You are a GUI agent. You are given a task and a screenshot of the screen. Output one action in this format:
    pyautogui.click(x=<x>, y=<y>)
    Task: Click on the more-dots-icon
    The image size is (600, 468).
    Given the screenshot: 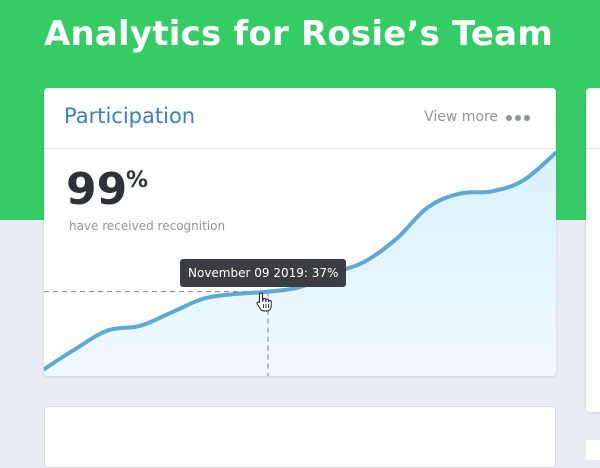 What is the action you would take?
    pyautogui.click(x=518, y=119)
    